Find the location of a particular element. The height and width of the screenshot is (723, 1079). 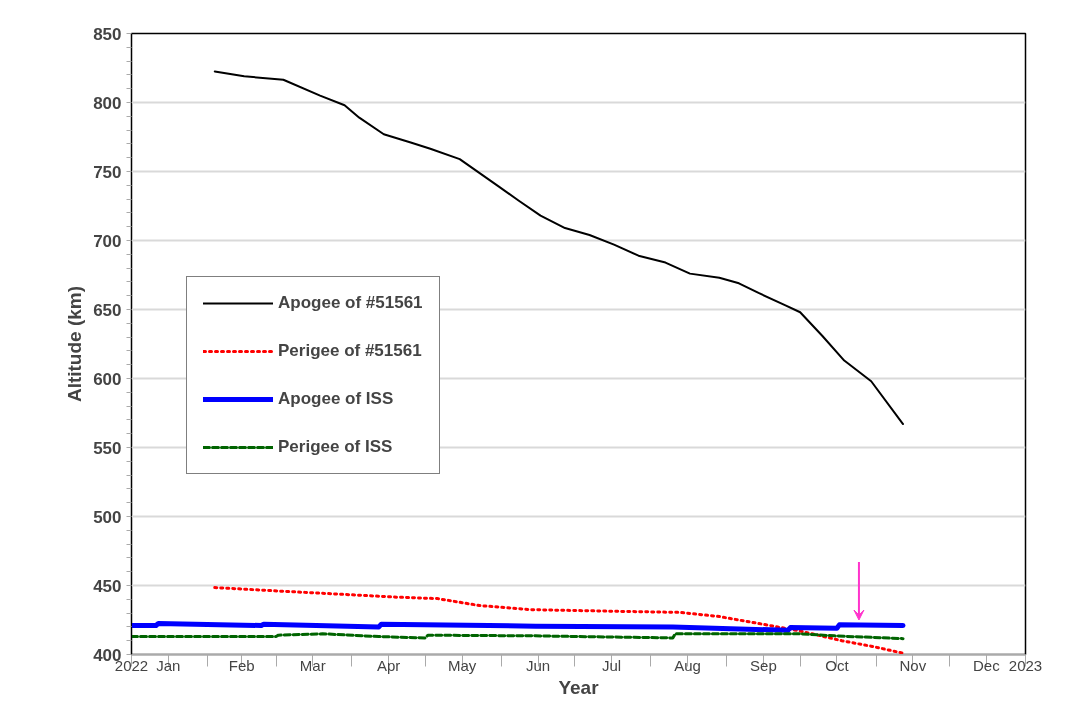

x-tick-label: Mar is located at coordinates (312, 665).